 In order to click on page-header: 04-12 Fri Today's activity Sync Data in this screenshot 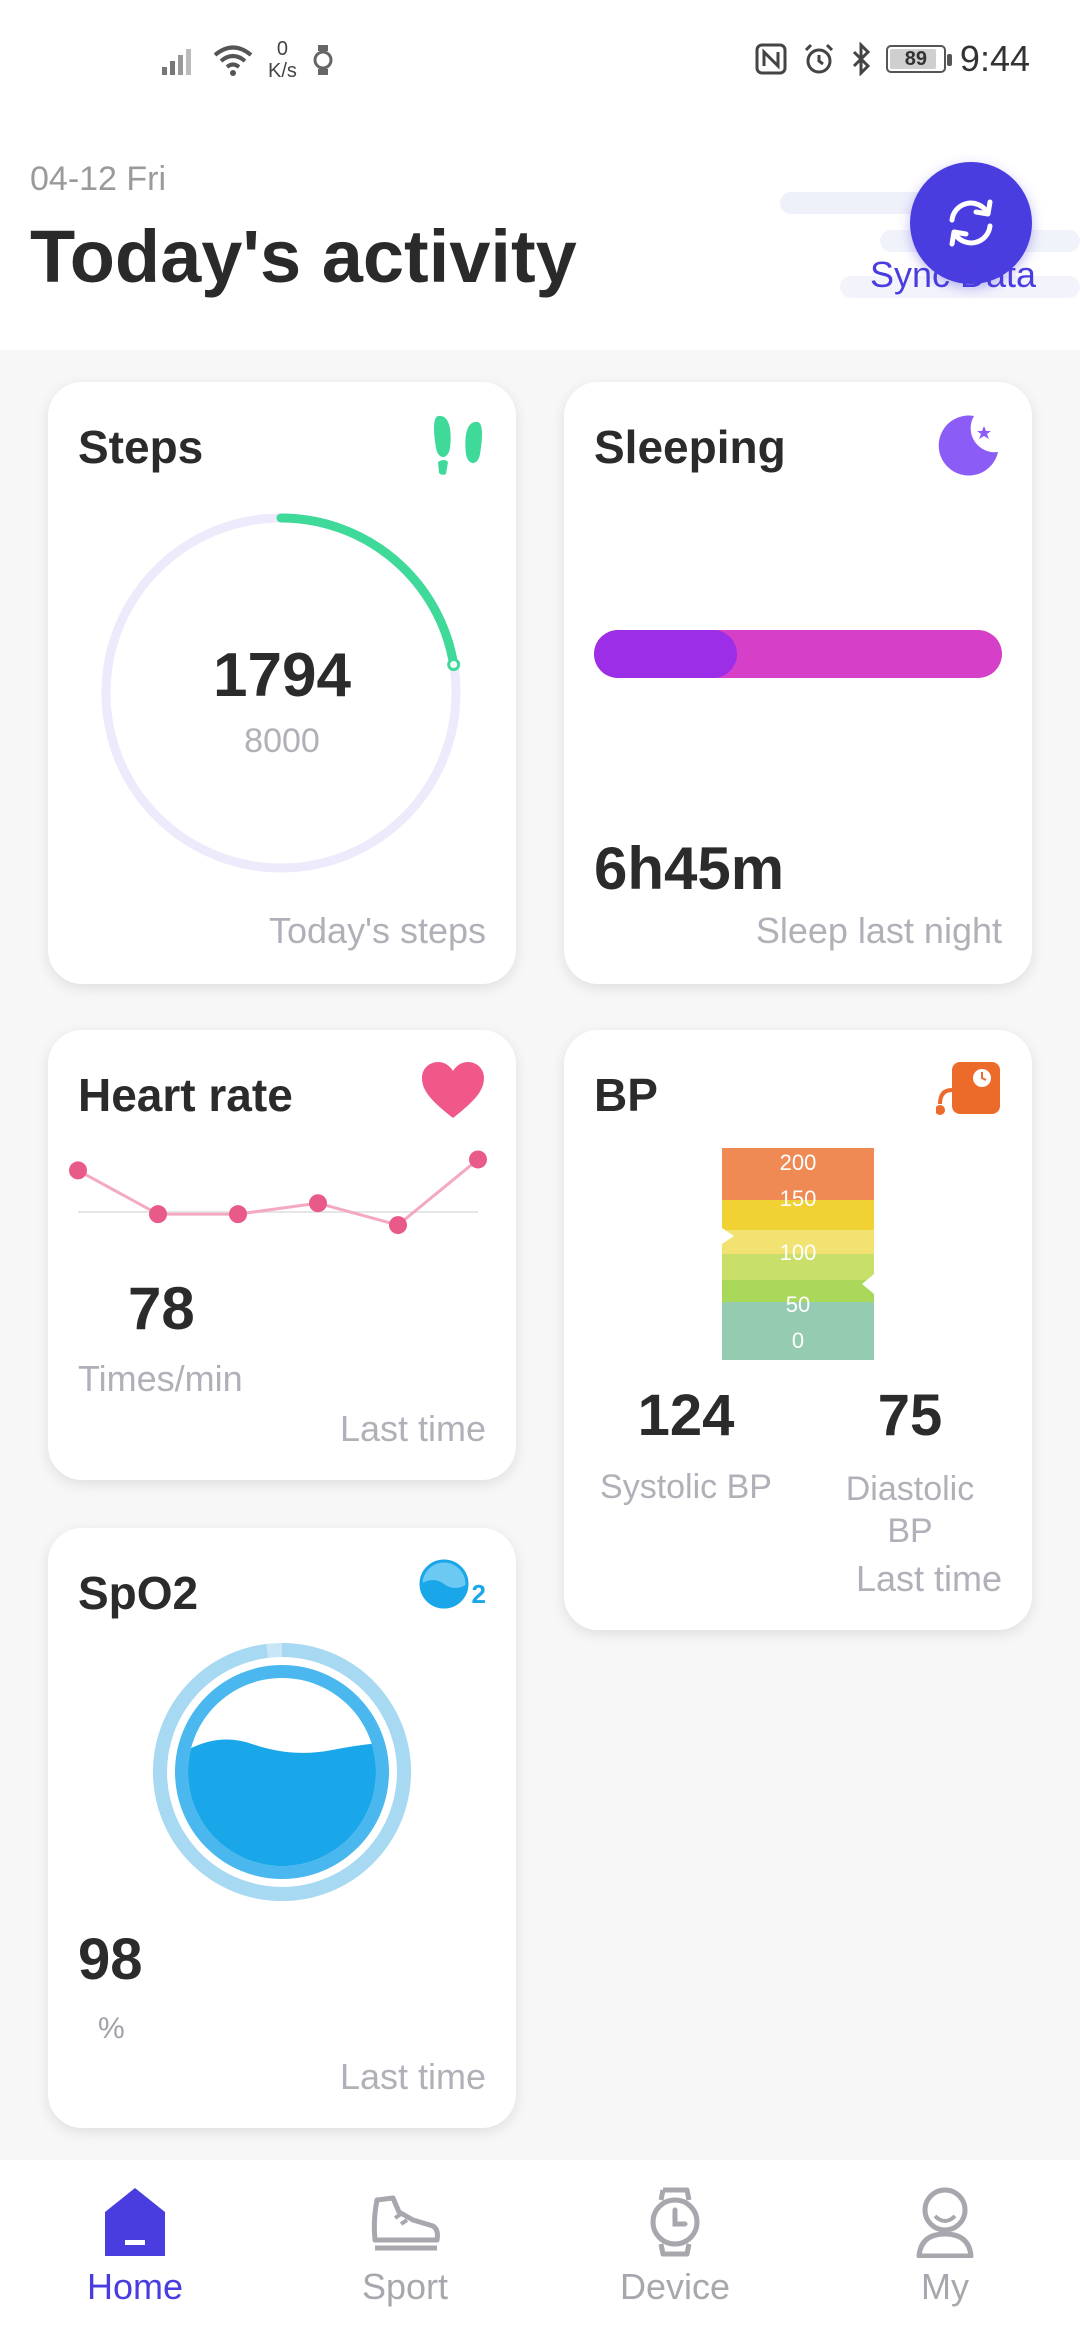, I will do `click(540, 240)`.